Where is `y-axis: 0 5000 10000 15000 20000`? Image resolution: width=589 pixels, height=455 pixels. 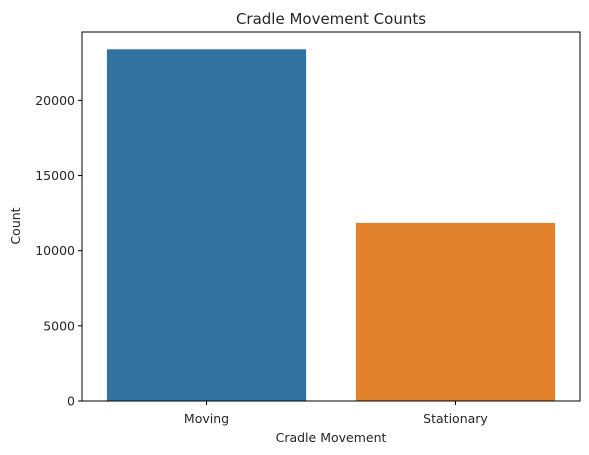 y-axis: 0 5000 10000 15000 20000 is located at coordinates (58, 251).